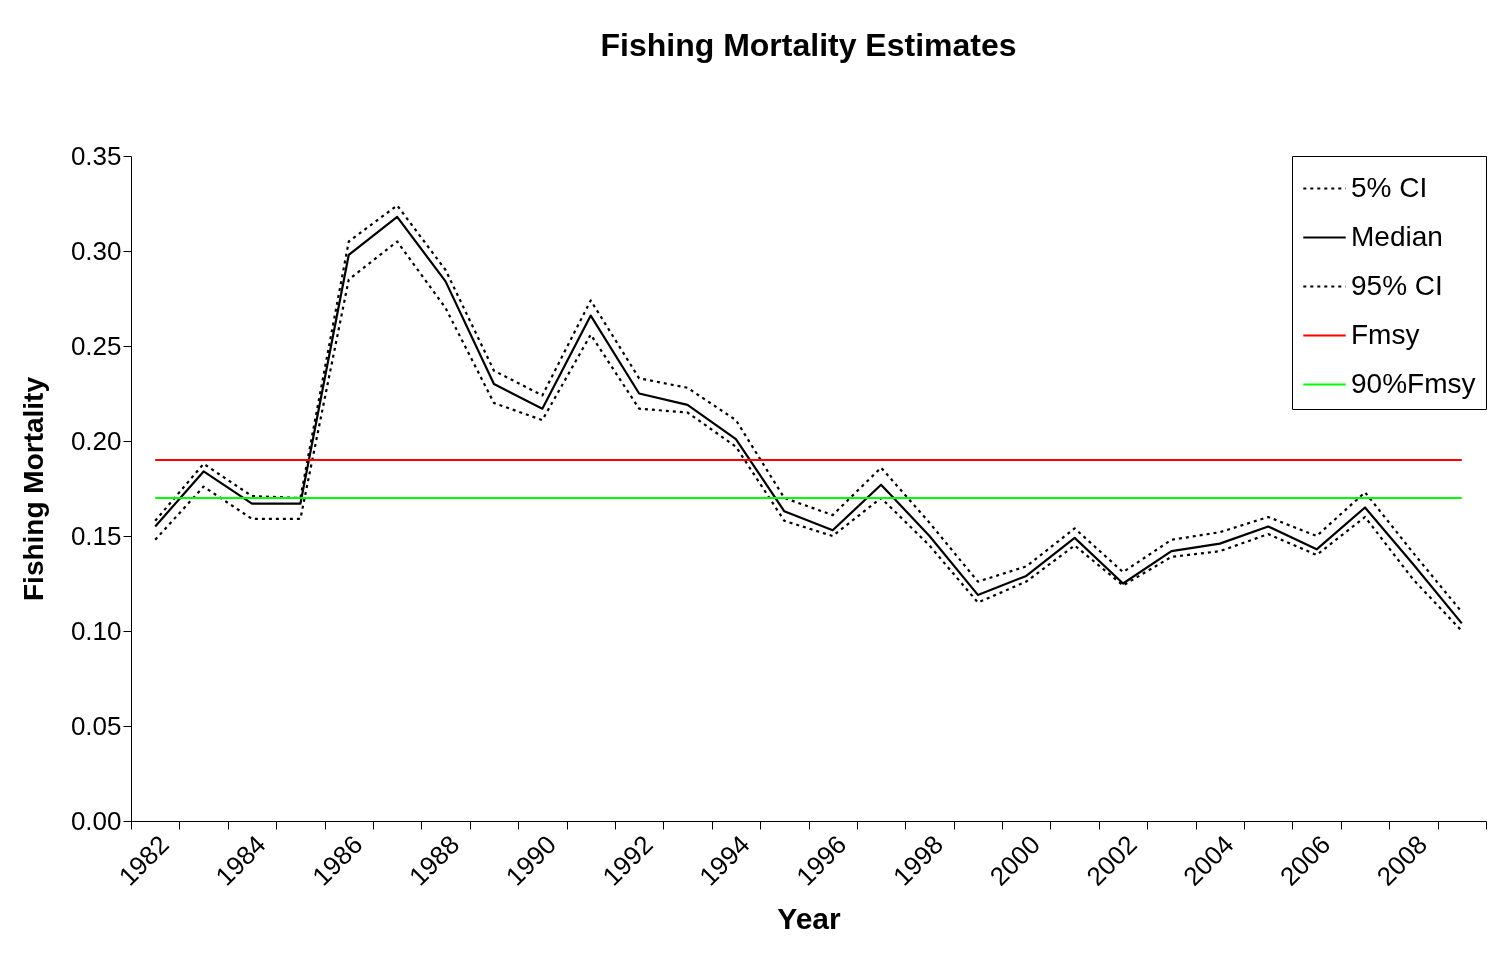 The width and height of the screenshot is (1503, 955). What do you see at coordinates (809, 918) in the screenshot?
I see `x-axis-title: Year` at bounding box center [809, 918].